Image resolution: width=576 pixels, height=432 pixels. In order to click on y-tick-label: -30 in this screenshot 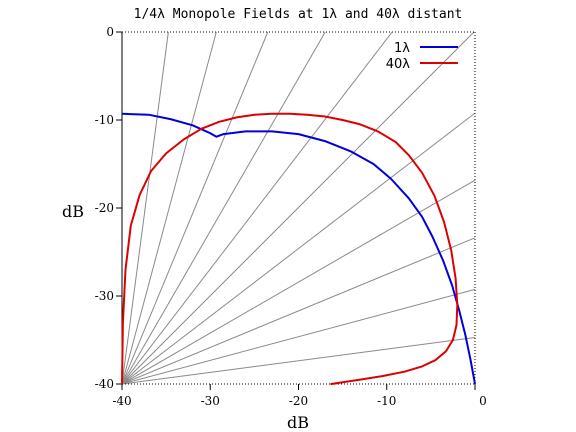, I will do `click(104, 296)`.